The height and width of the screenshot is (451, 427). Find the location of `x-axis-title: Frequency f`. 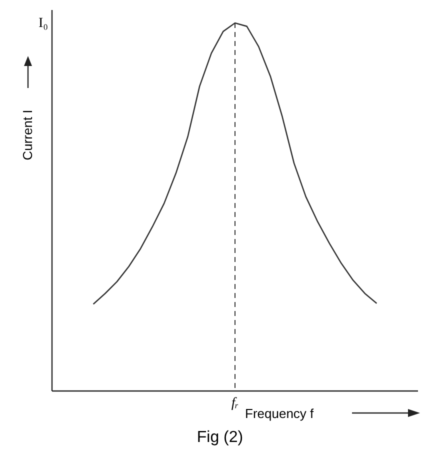

x-axis-title: Frequency f is located at coordinates (279, 413).